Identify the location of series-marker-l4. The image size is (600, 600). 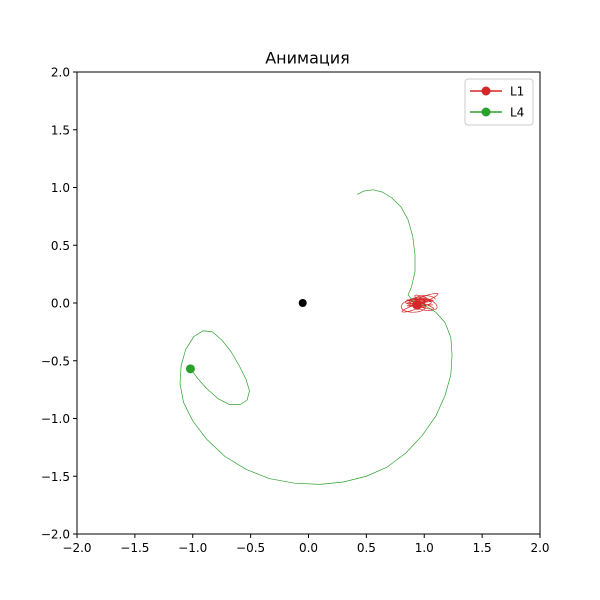
(190, 369).